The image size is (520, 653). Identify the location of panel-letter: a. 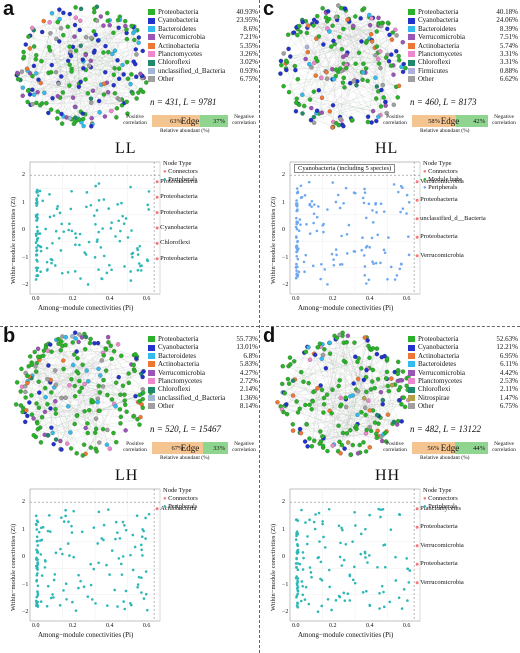
(9, 10).